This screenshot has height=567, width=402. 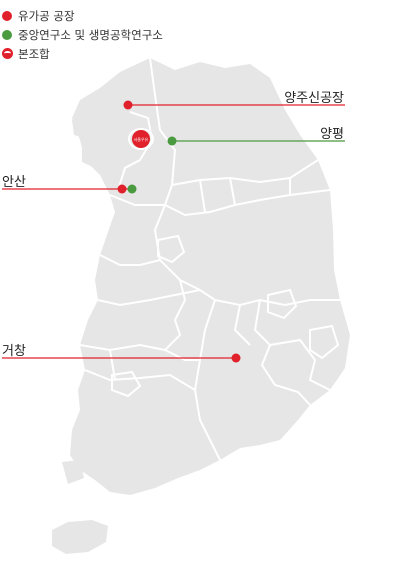 I want to click on ansan-research-dot, so click(x=132, y=189).